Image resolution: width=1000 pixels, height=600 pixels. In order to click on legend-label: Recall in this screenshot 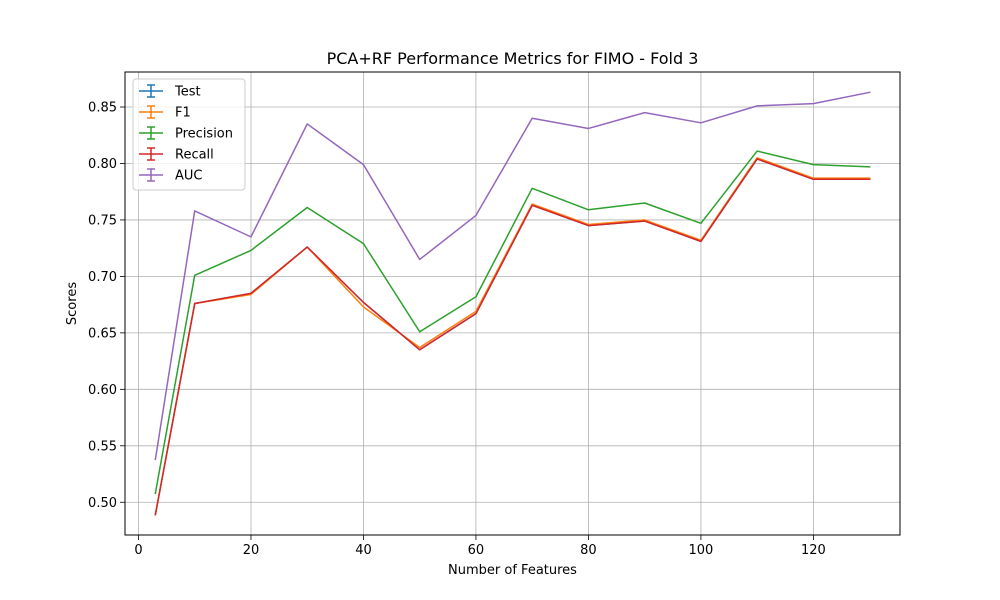, I will do `click(194, 155)`.